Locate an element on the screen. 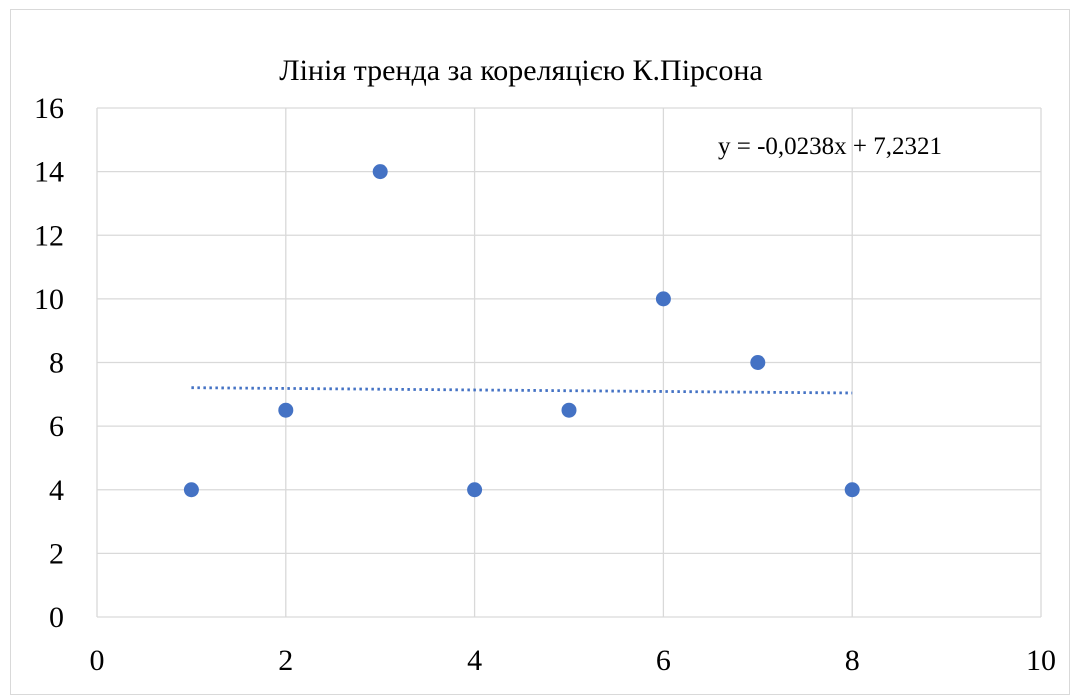 This screenshot has height=695, width=1083. x-tick-label: 10 is located at coordinates (1041, 660).